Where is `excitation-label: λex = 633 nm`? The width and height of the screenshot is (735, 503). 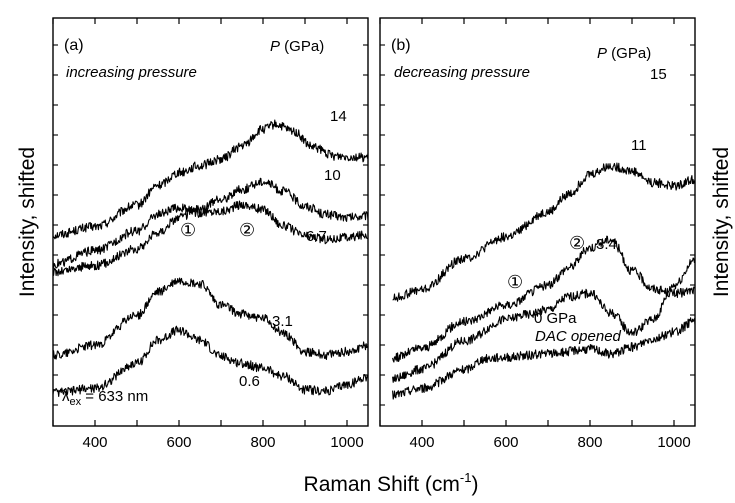
excitation-label: λex = 633 nm is located at coordinates (105, 398).